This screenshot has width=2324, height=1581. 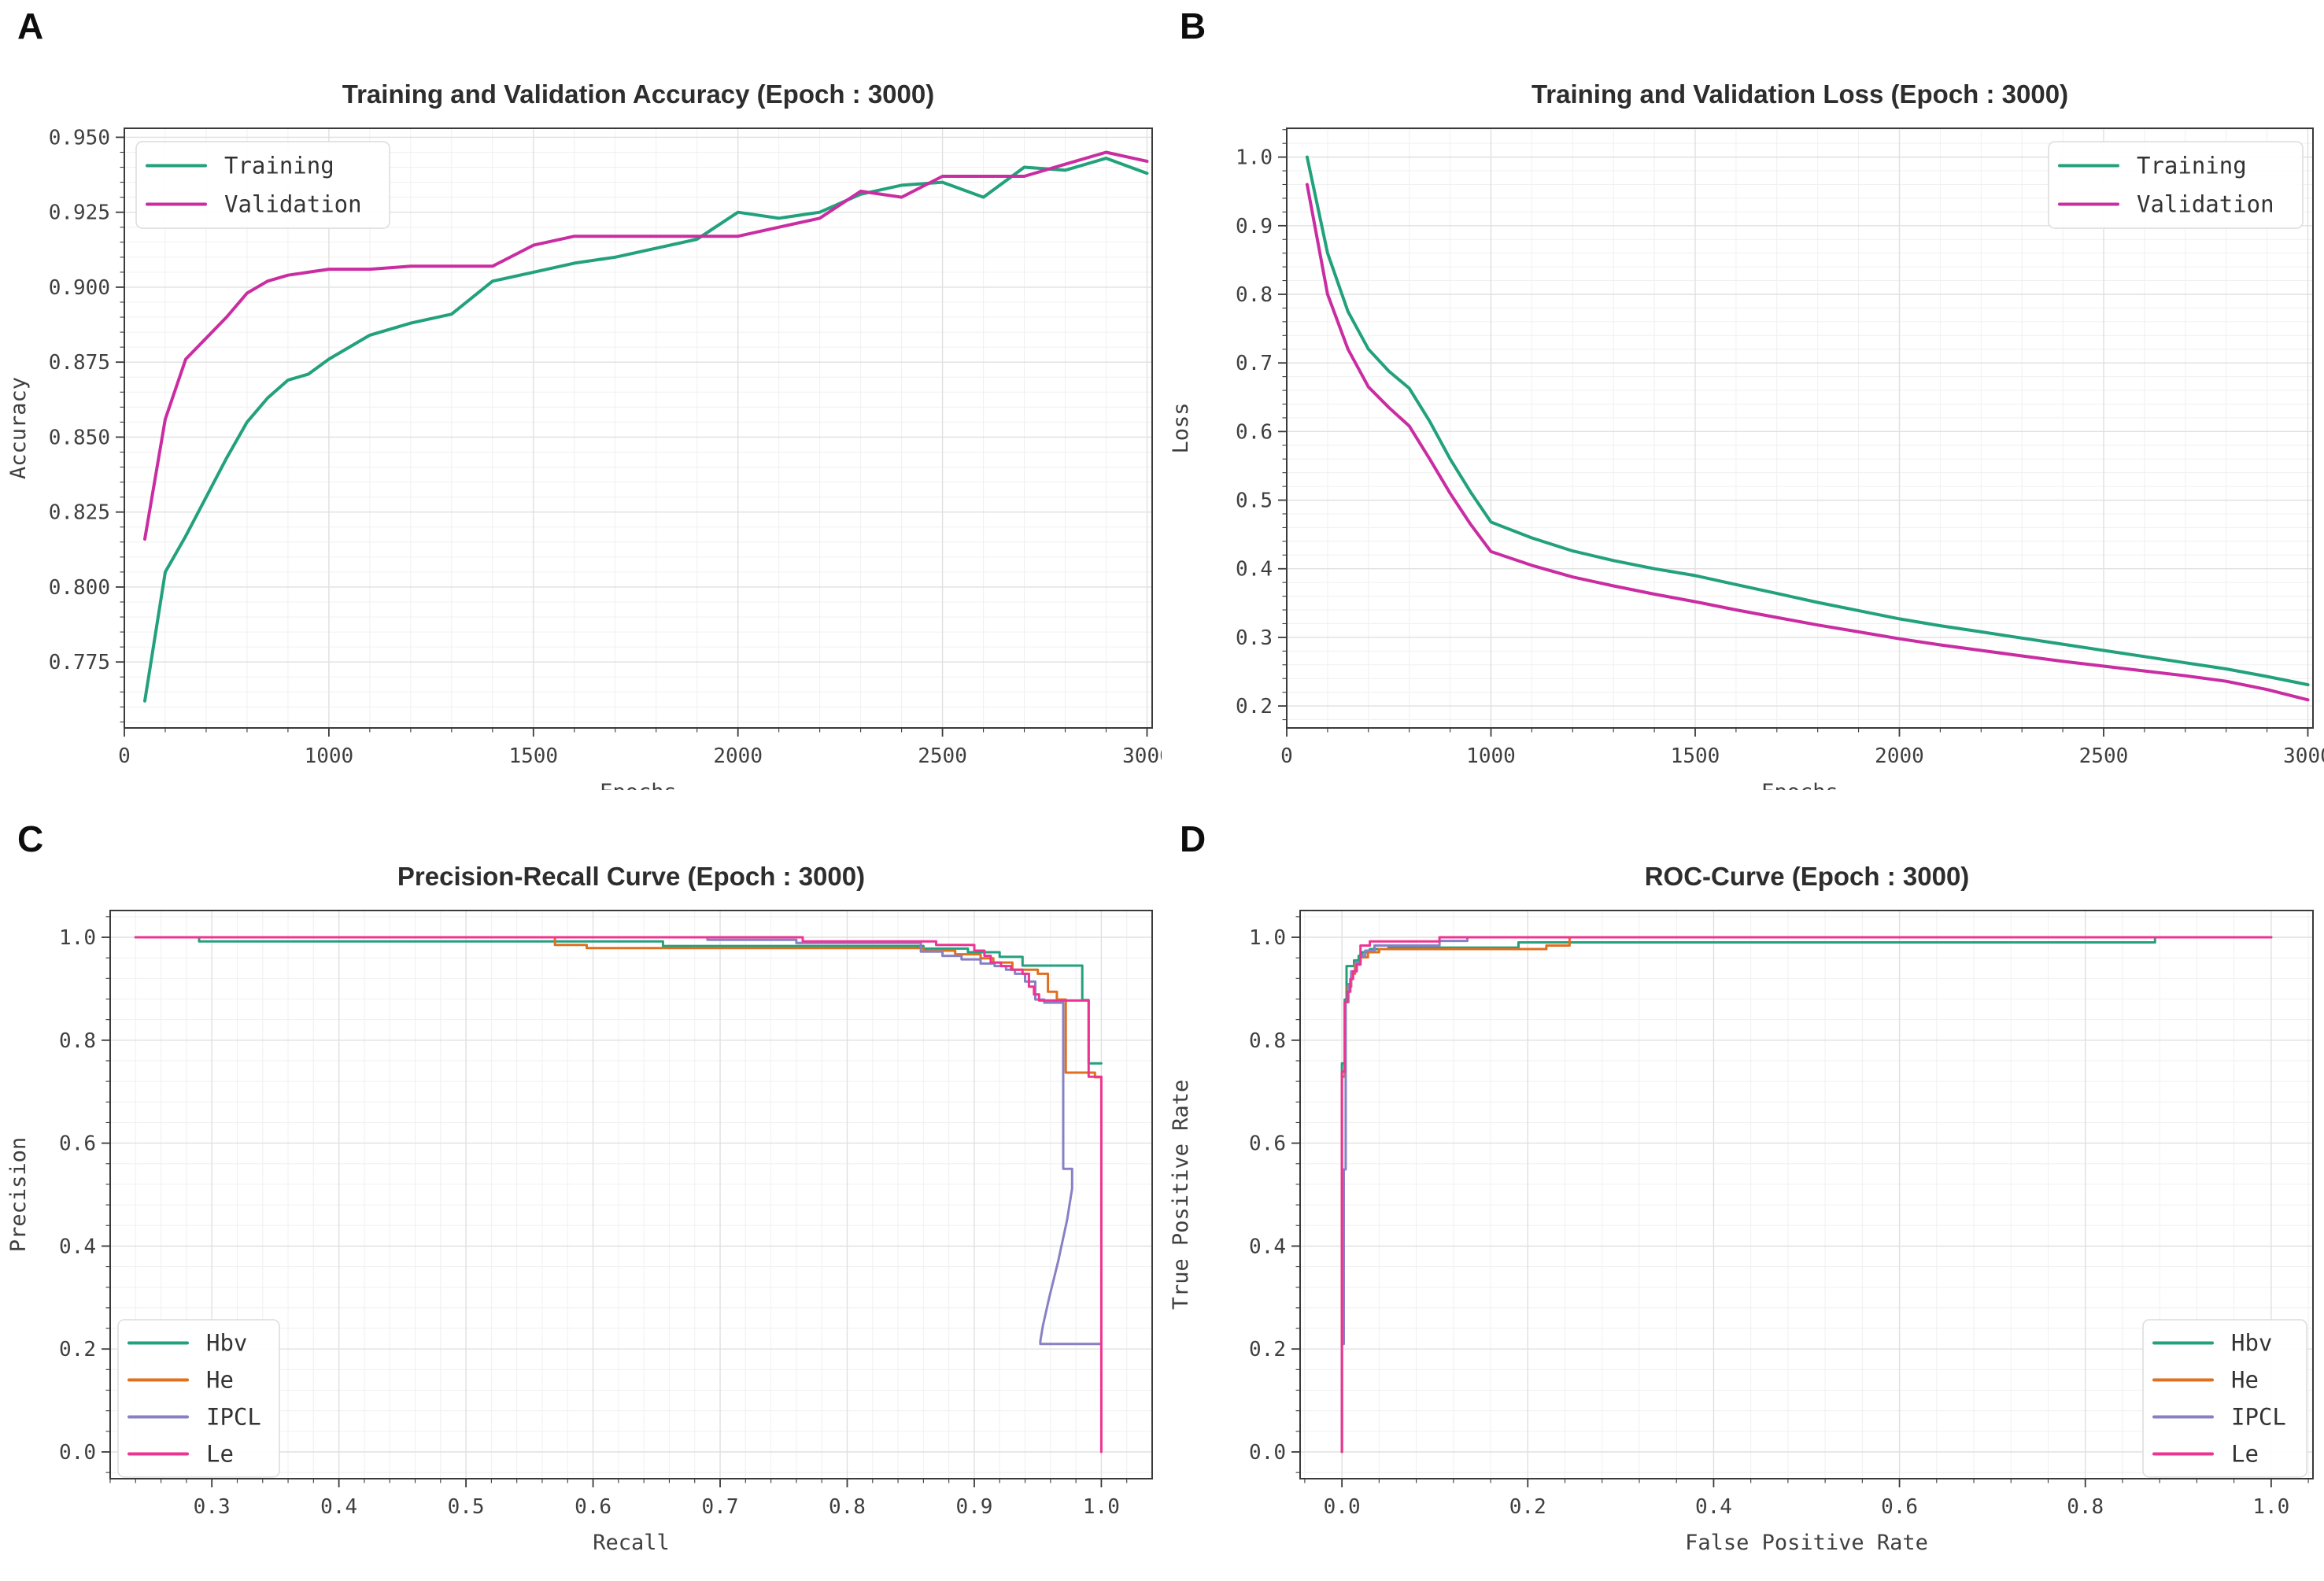 What do you see at coordinates (1181, 428) in the screenshot?
I see `svg-text: Loss` at bounding box center [1181, 428].